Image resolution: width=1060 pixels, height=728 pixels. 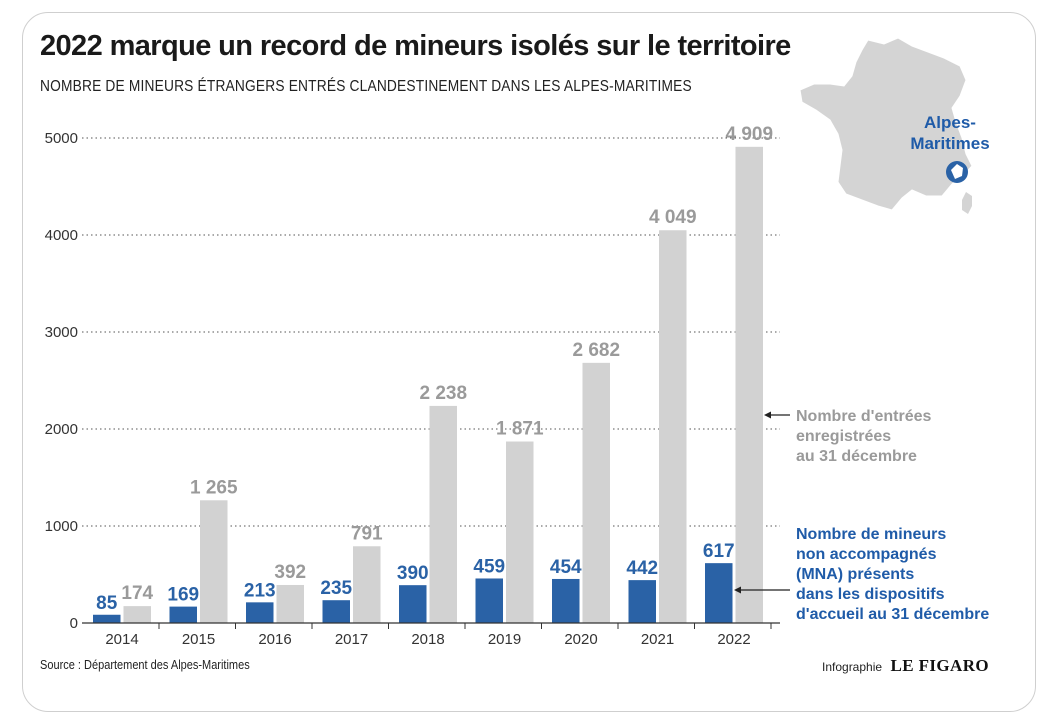 What do you see at coordinates (367, 533) in the screenshot?
I see `value-label-entries: 791` at bounding box center [367, 533].